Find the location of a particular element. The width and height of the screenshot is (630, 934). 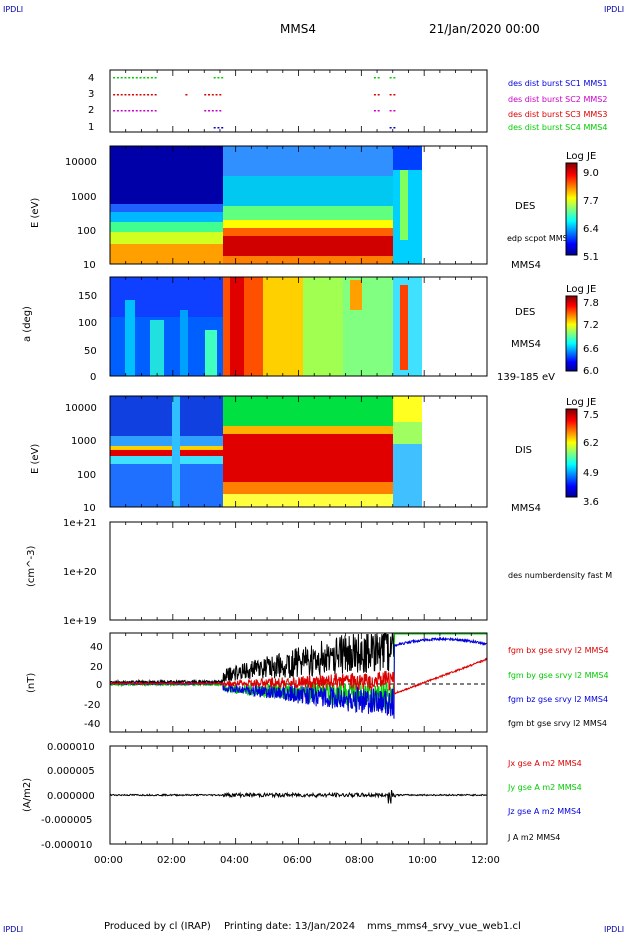

ylabel-des-energy: E (eV) is located at coordinates (35, 213).